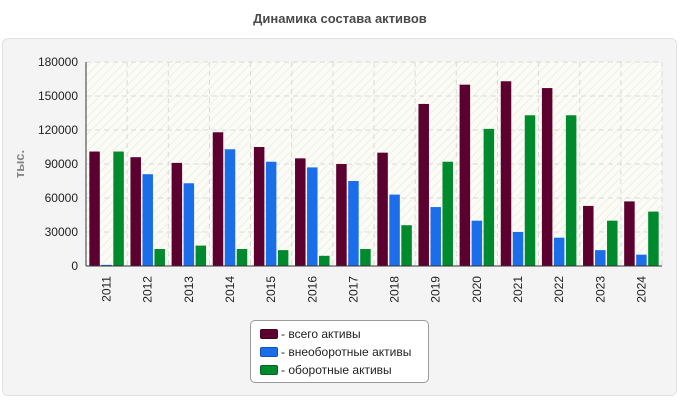 The height and width of the screenshot is (400, 680). Describe the element at coordinates (353, 289) in the screenshot. I see `x-tick-label: 2017` at that location.